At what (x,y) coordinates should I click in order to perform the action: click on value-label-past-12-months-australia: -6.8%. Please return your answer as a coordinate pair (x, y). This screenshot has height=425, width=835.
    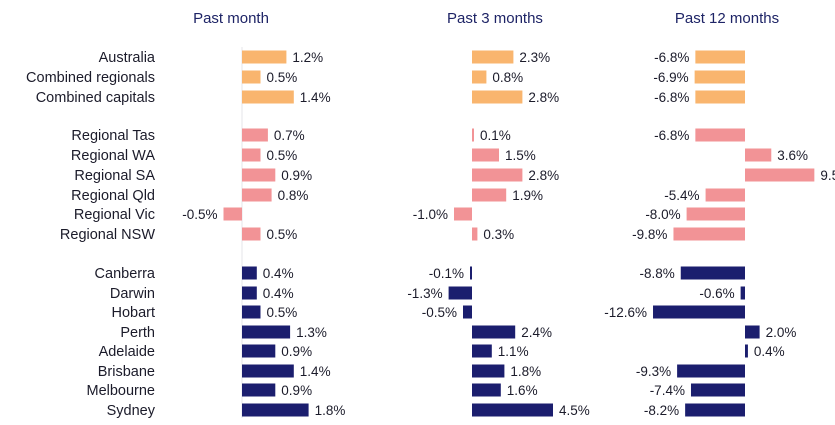
    Looking at the image, I should click on (671, 57).